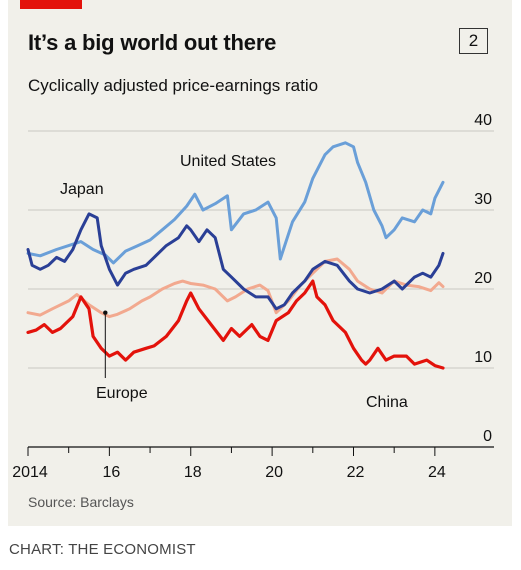 The height and width of the screenshot is (570, 521). What do you see at coordinates (387, 402) in the screenshot?
I see `series-label-china: China` at bounding box center [387, 402].